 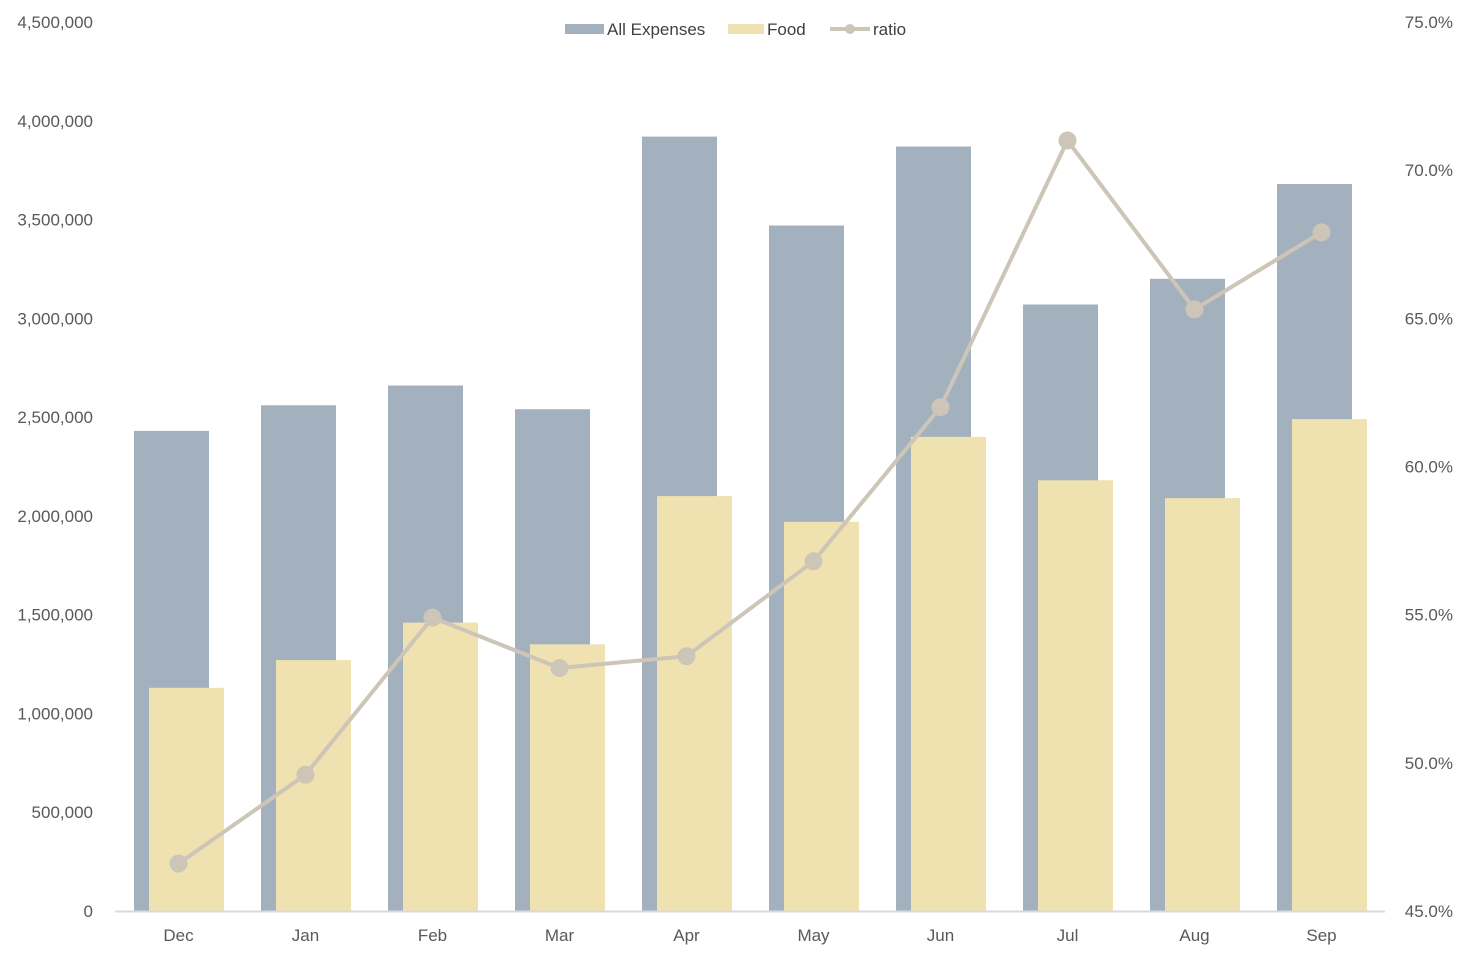 What do you see at coordinates (868, 29) in the screenshot?
I see `legend-item-ratio: ratio` at bounding box center [868, 29].